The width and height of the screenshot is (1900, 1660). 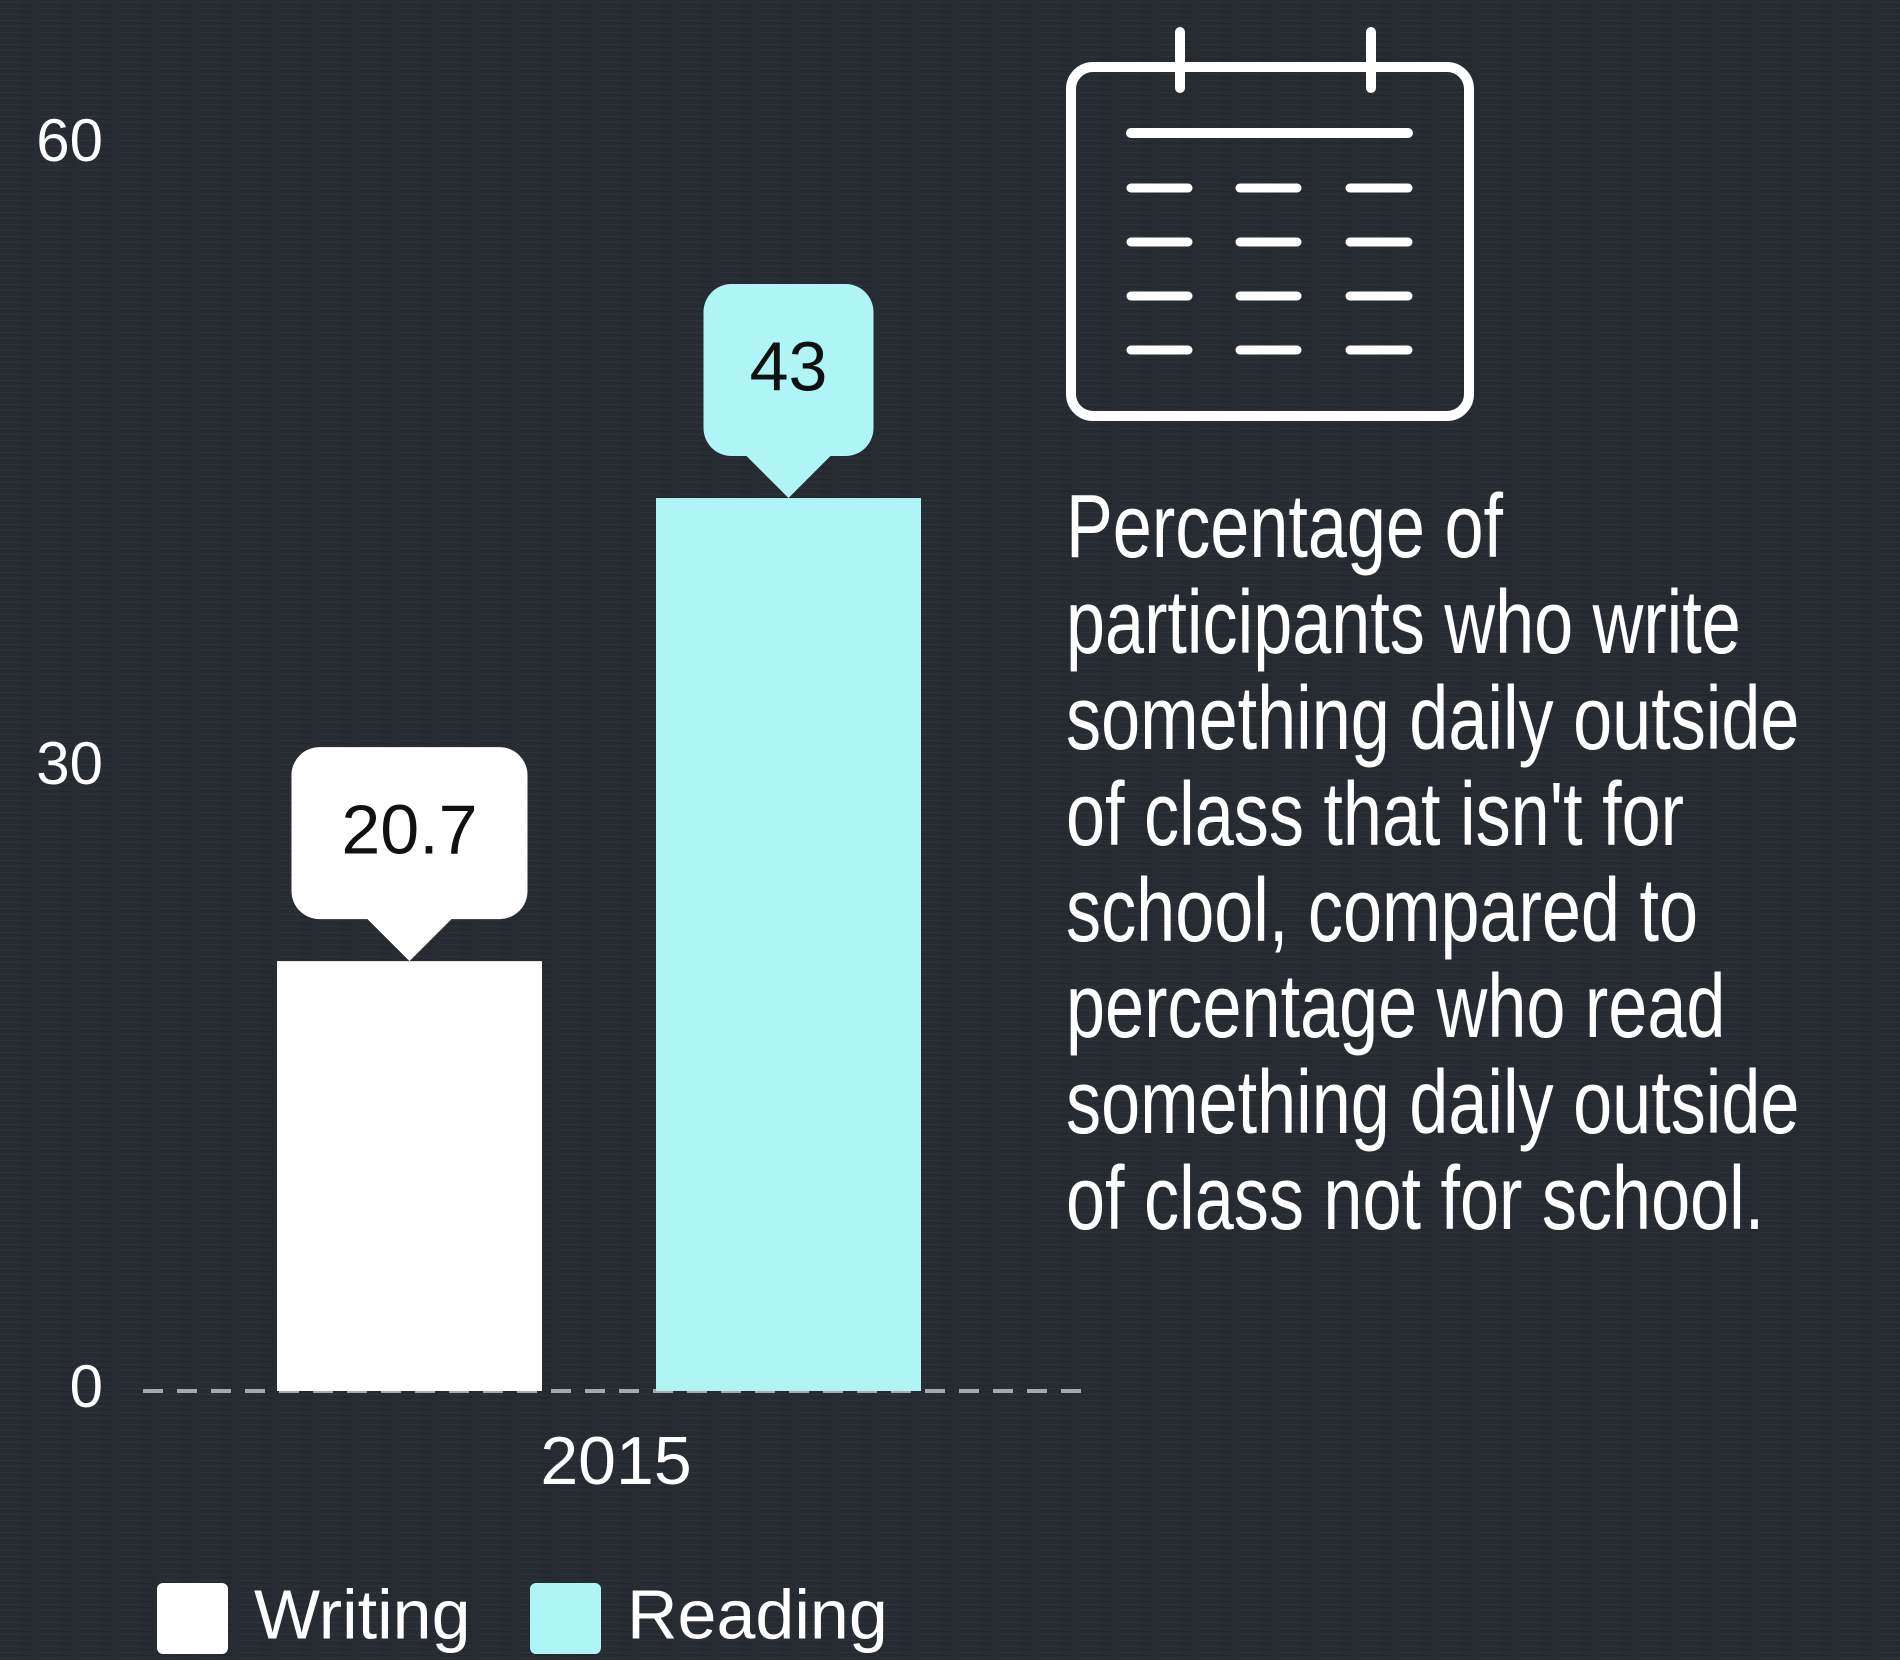 What do you see at coordinates (615, 1461) in the screenshot?
I see `x-tick-label: 2015` at bounding box center [615, 1461].